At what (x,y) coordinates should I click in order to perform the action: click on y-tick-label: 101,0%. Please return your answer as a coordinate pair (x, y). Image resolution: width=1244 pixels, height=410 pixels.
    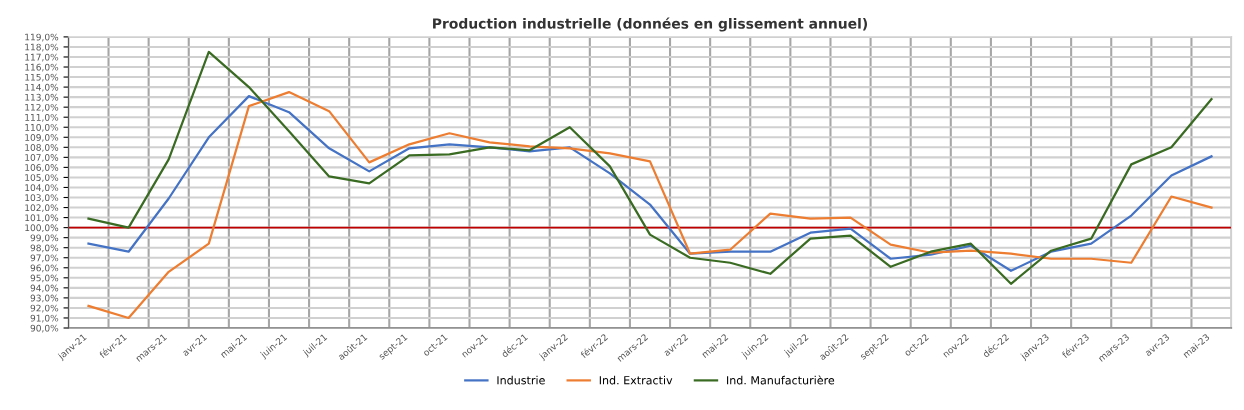
    Looking at the image, I should click on (42, 218).